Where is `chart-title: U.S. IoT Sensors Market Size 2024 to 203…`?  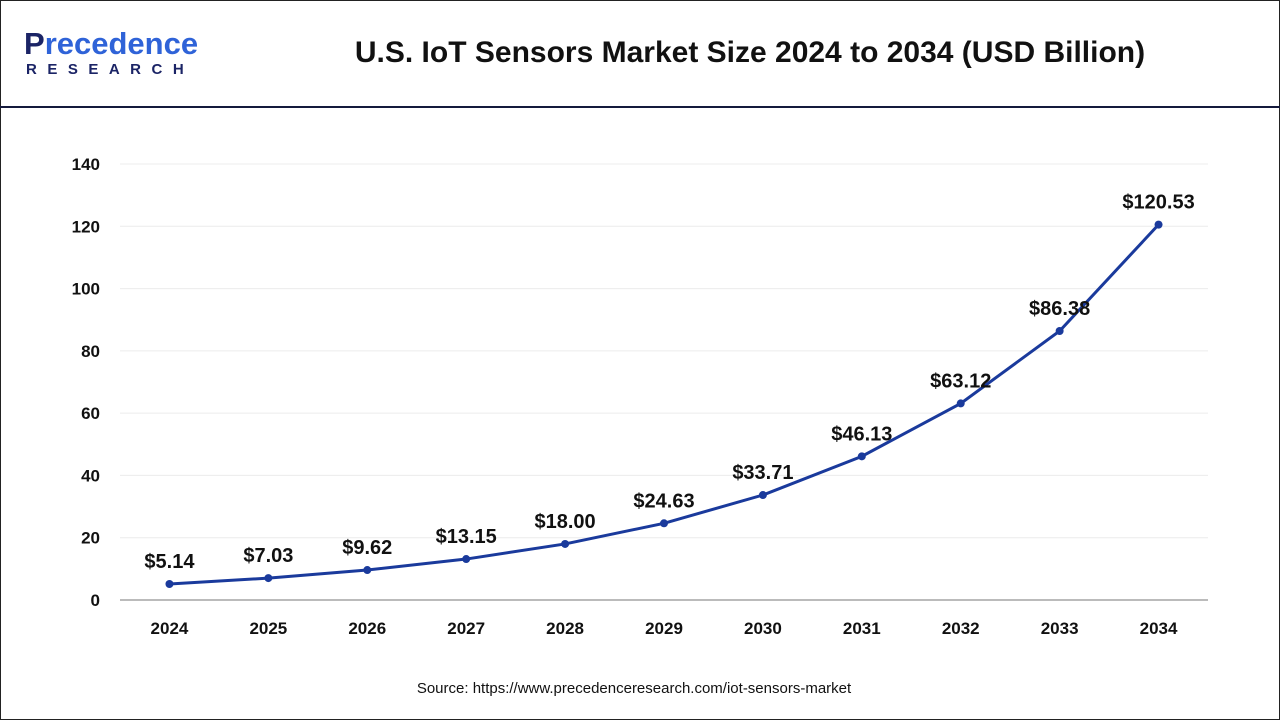 chart-title: U.S. IoT Sensors Market Size 2024 to 203… is located at coordinates (750, 52).